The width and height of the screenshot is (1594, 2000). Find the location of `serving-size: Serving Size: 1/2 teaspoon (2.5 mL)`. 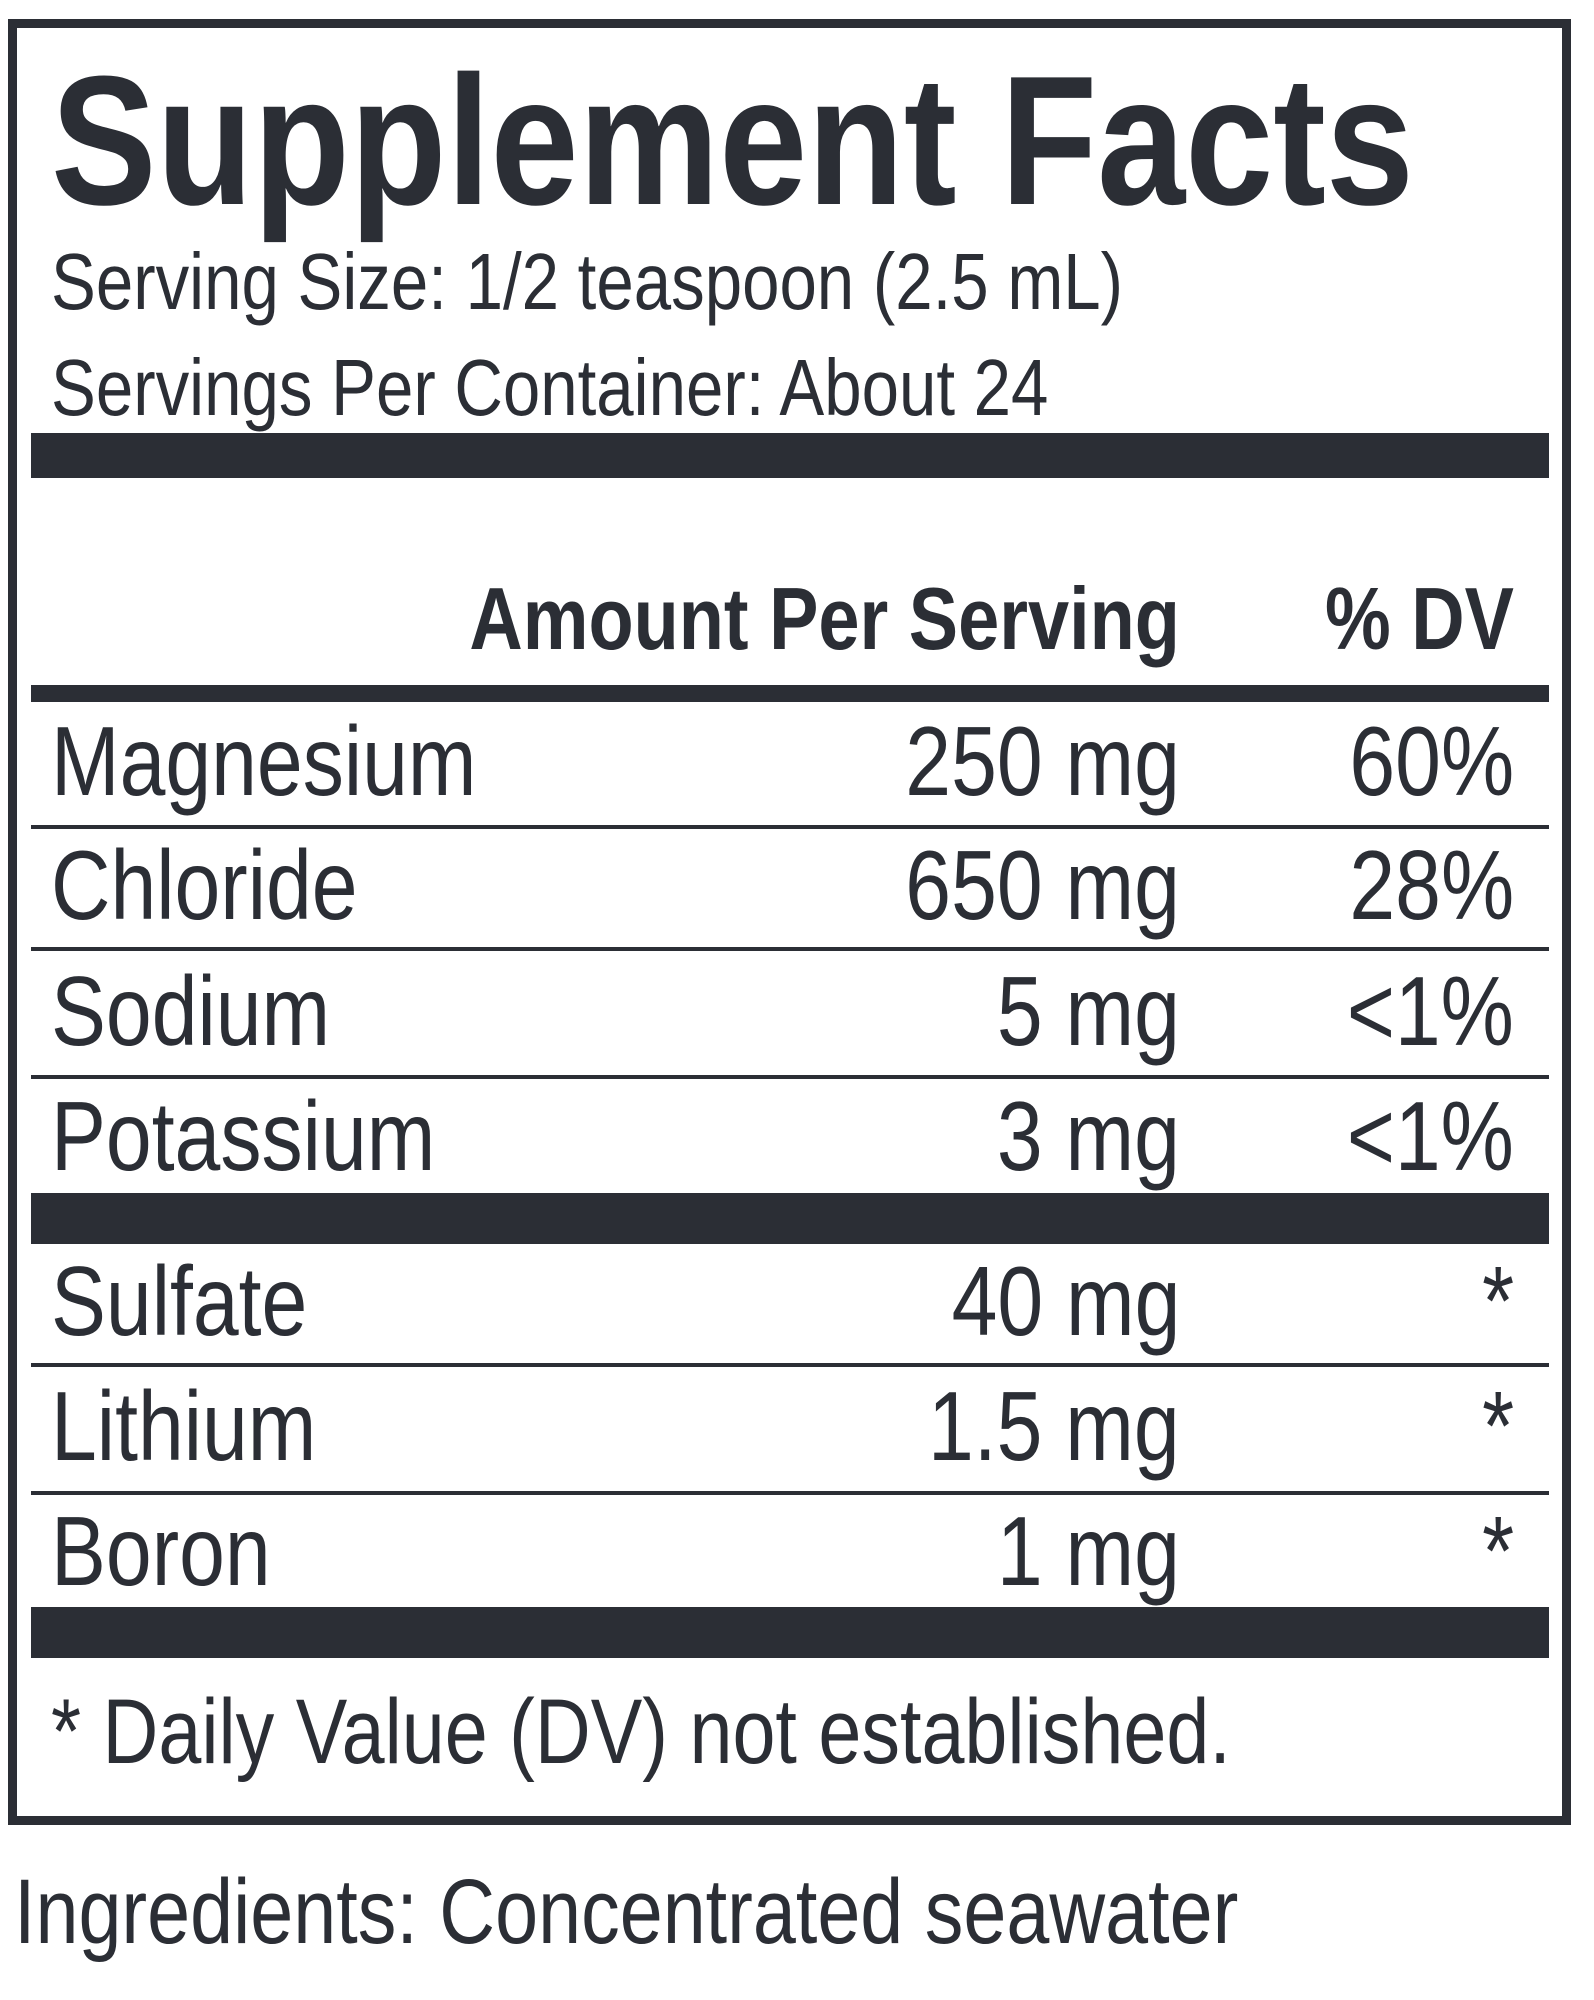

serving-size: Serving Size: 1/2 teaspoon (2.5 mL) is located at coordinates (587, 281).